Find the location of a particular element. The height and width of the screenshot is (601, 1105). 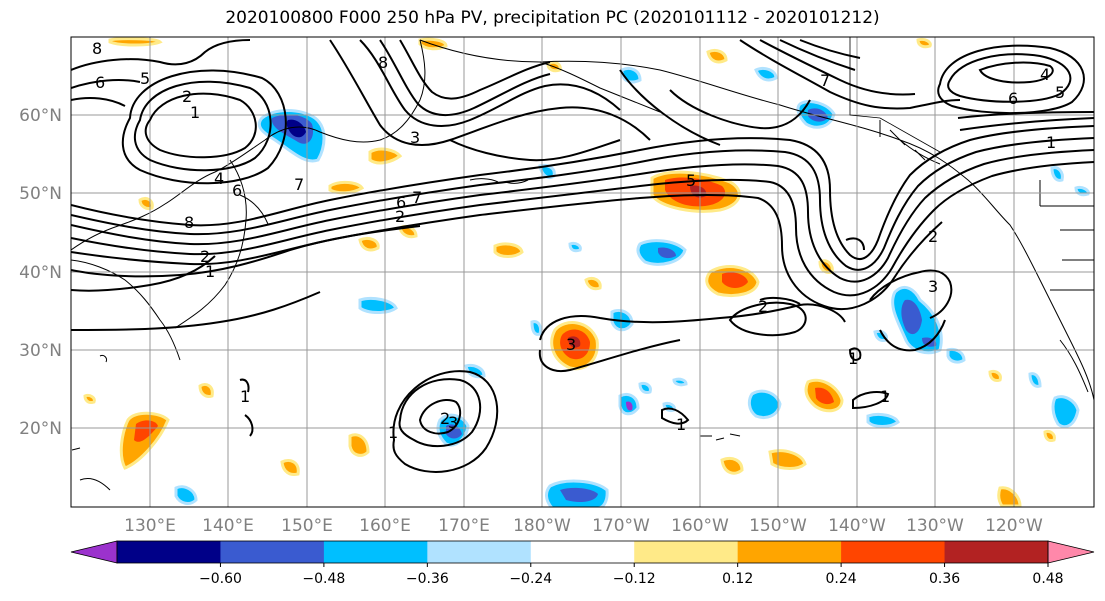

colorbar-tick-label: −0.24 is located at coordinates (530, 579).